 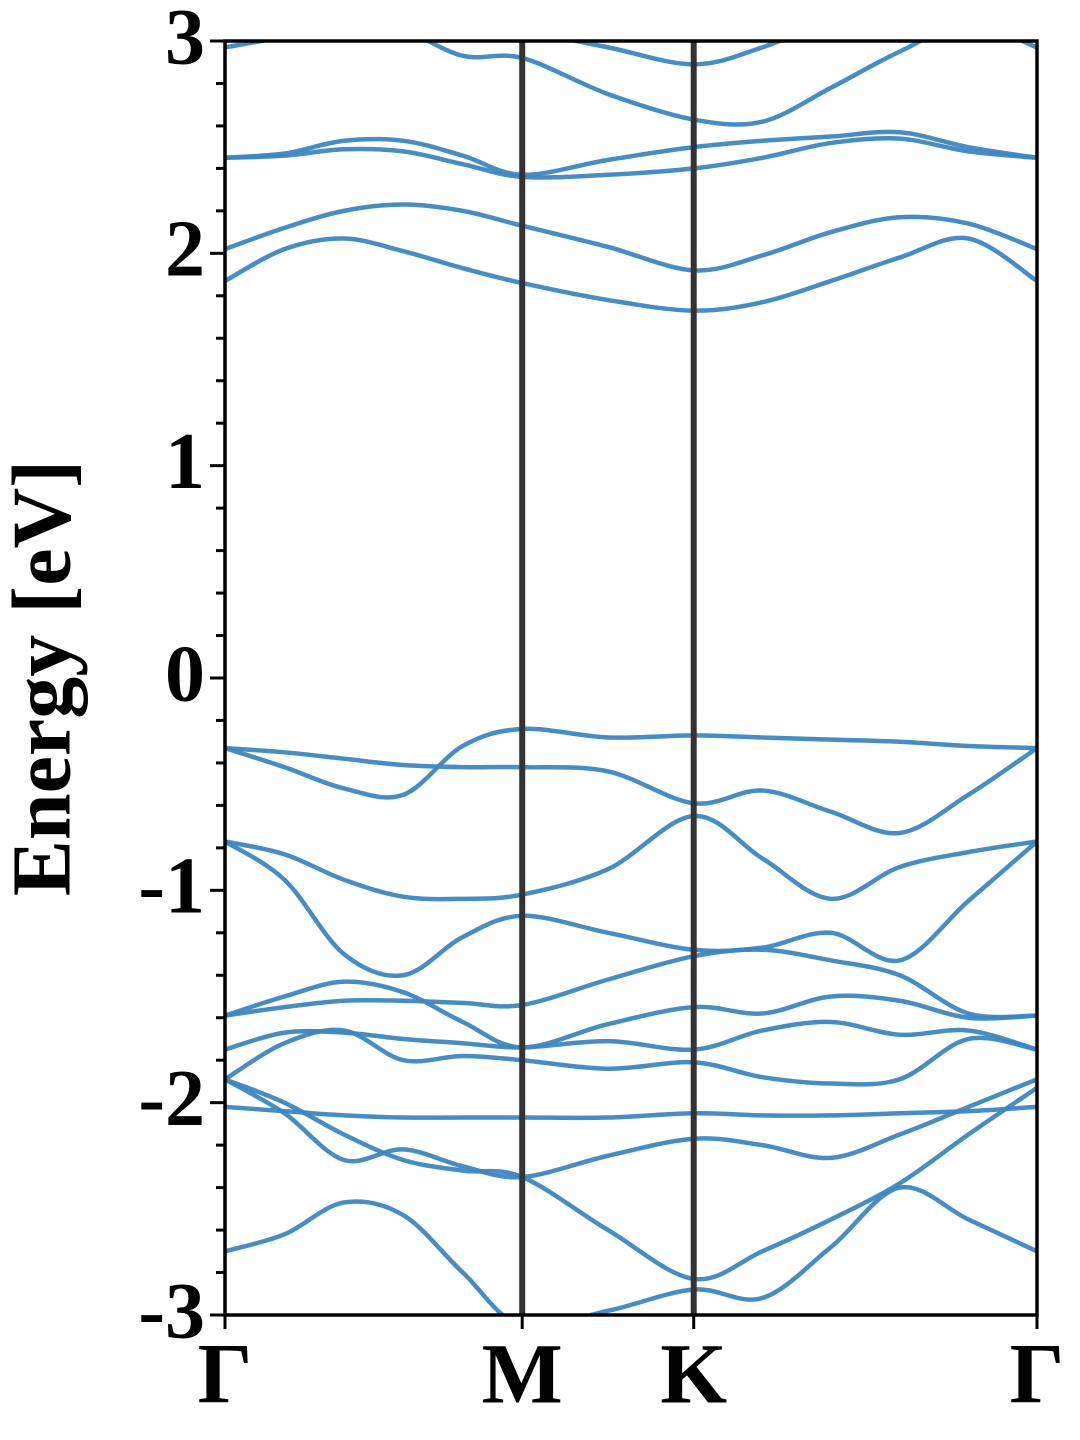 I want to click on x-tick-label: K, so click(x=693, y=1374).